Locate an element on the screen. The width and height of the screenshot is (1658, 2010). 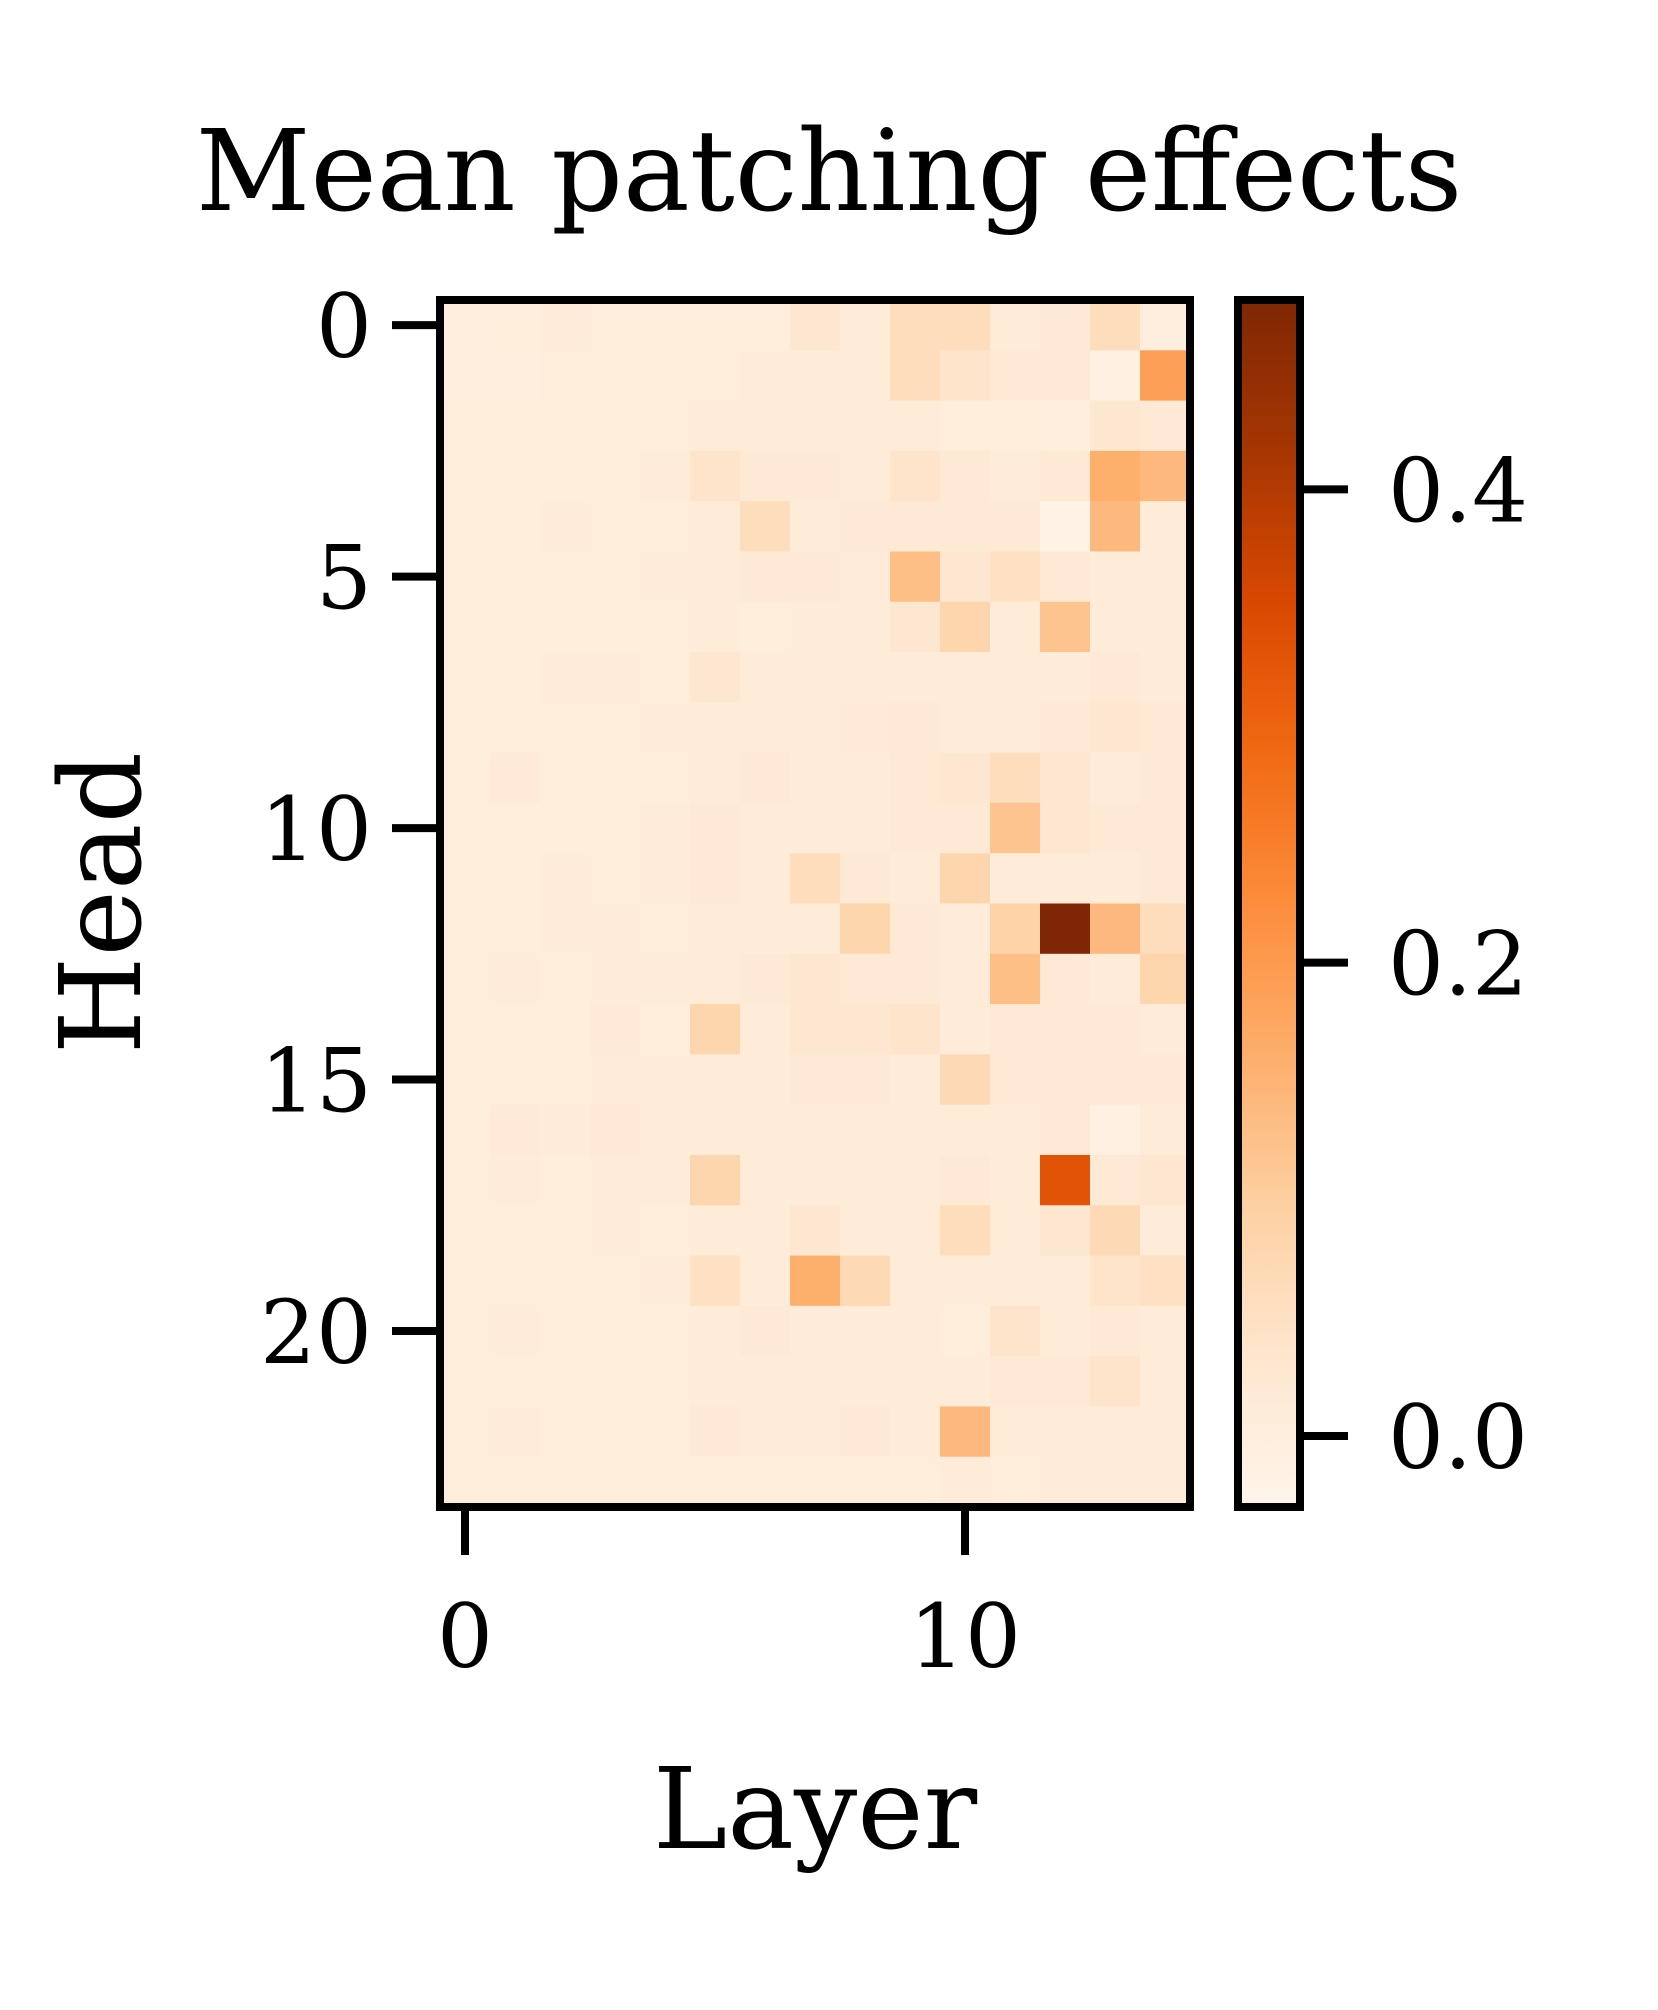
y-axis-label: Head is located at coordinates (102, 903).